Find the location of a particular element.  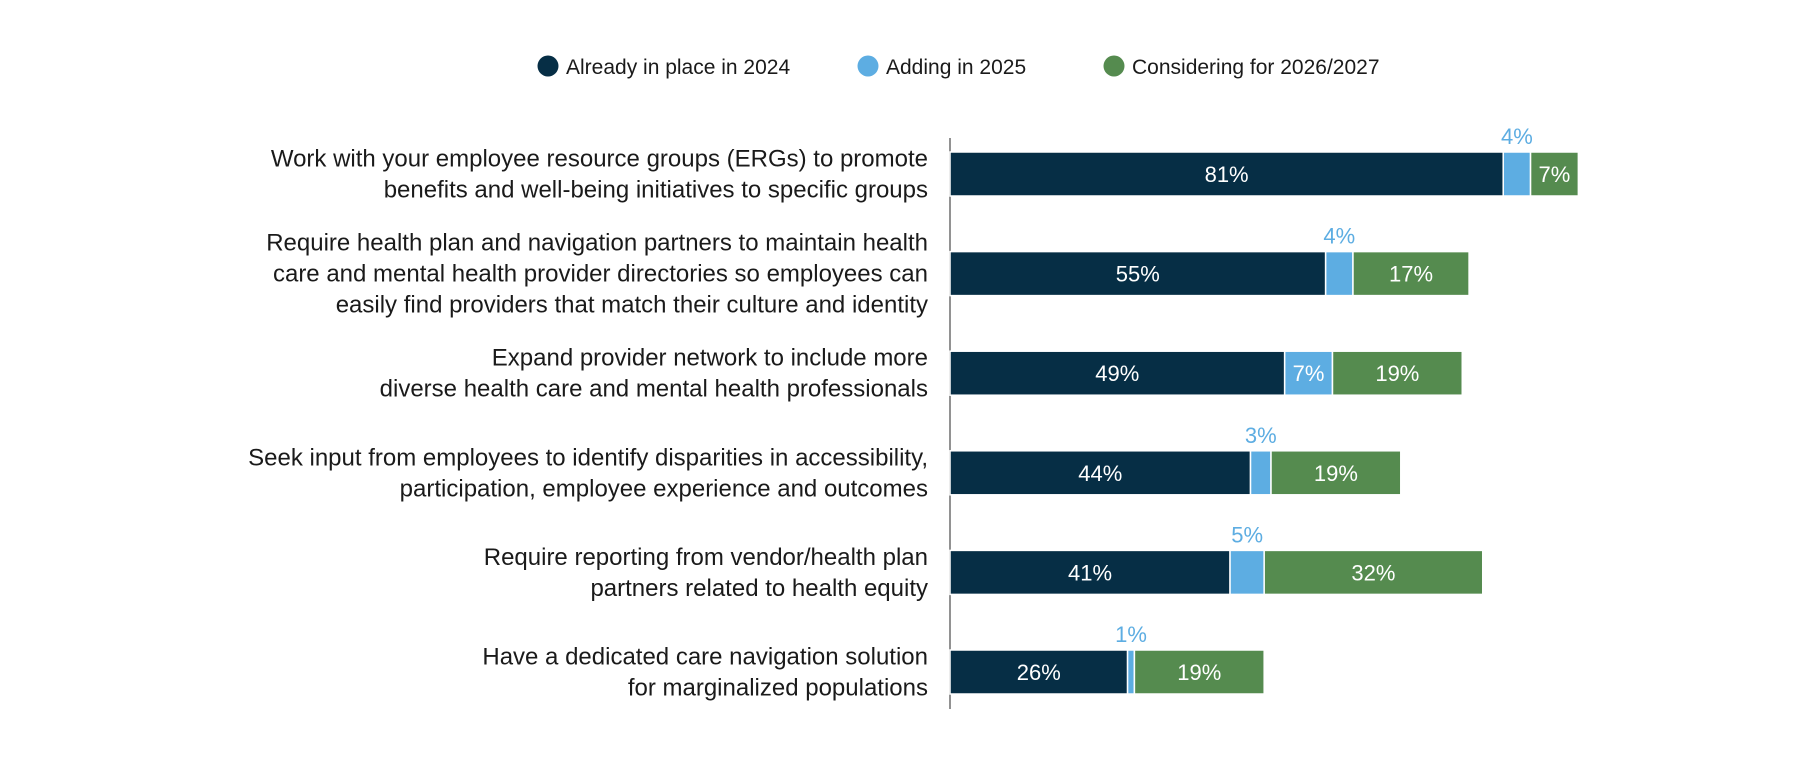

data-label: 1% is located at coordinates (1131, 634).